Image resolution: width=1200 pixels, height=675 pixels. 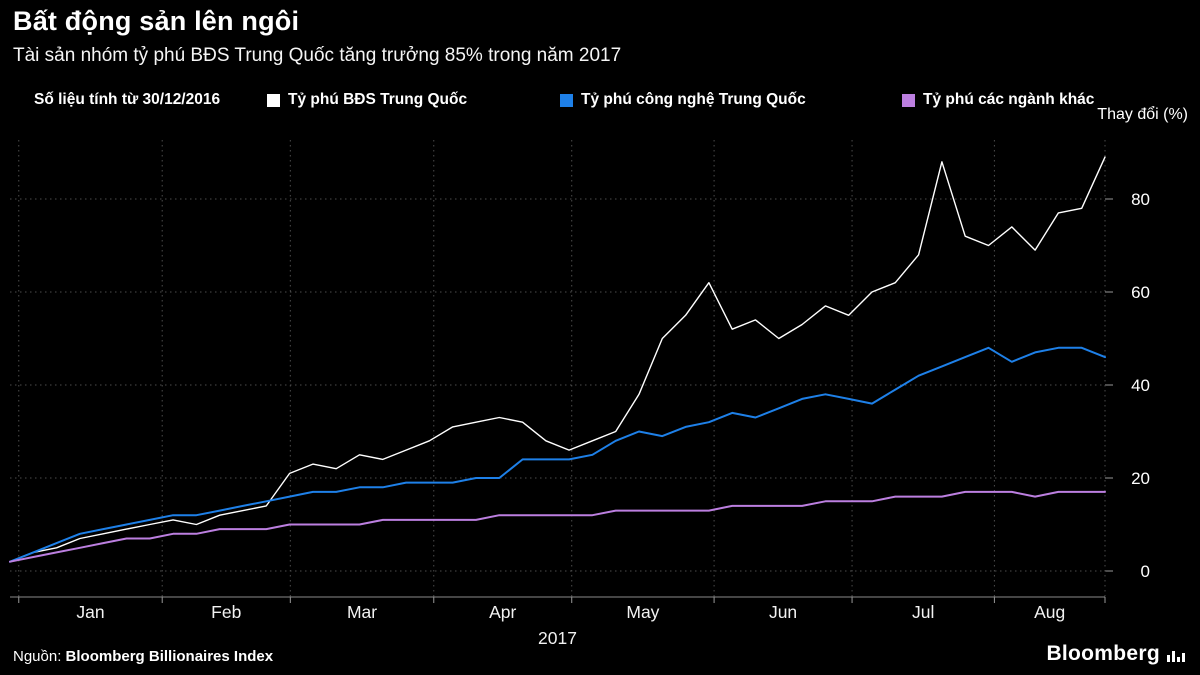 What do you see at coordinates (1140, 478) in the screenshot?
I see `y-tick-label: 20` at bounding box center [1140, 478].